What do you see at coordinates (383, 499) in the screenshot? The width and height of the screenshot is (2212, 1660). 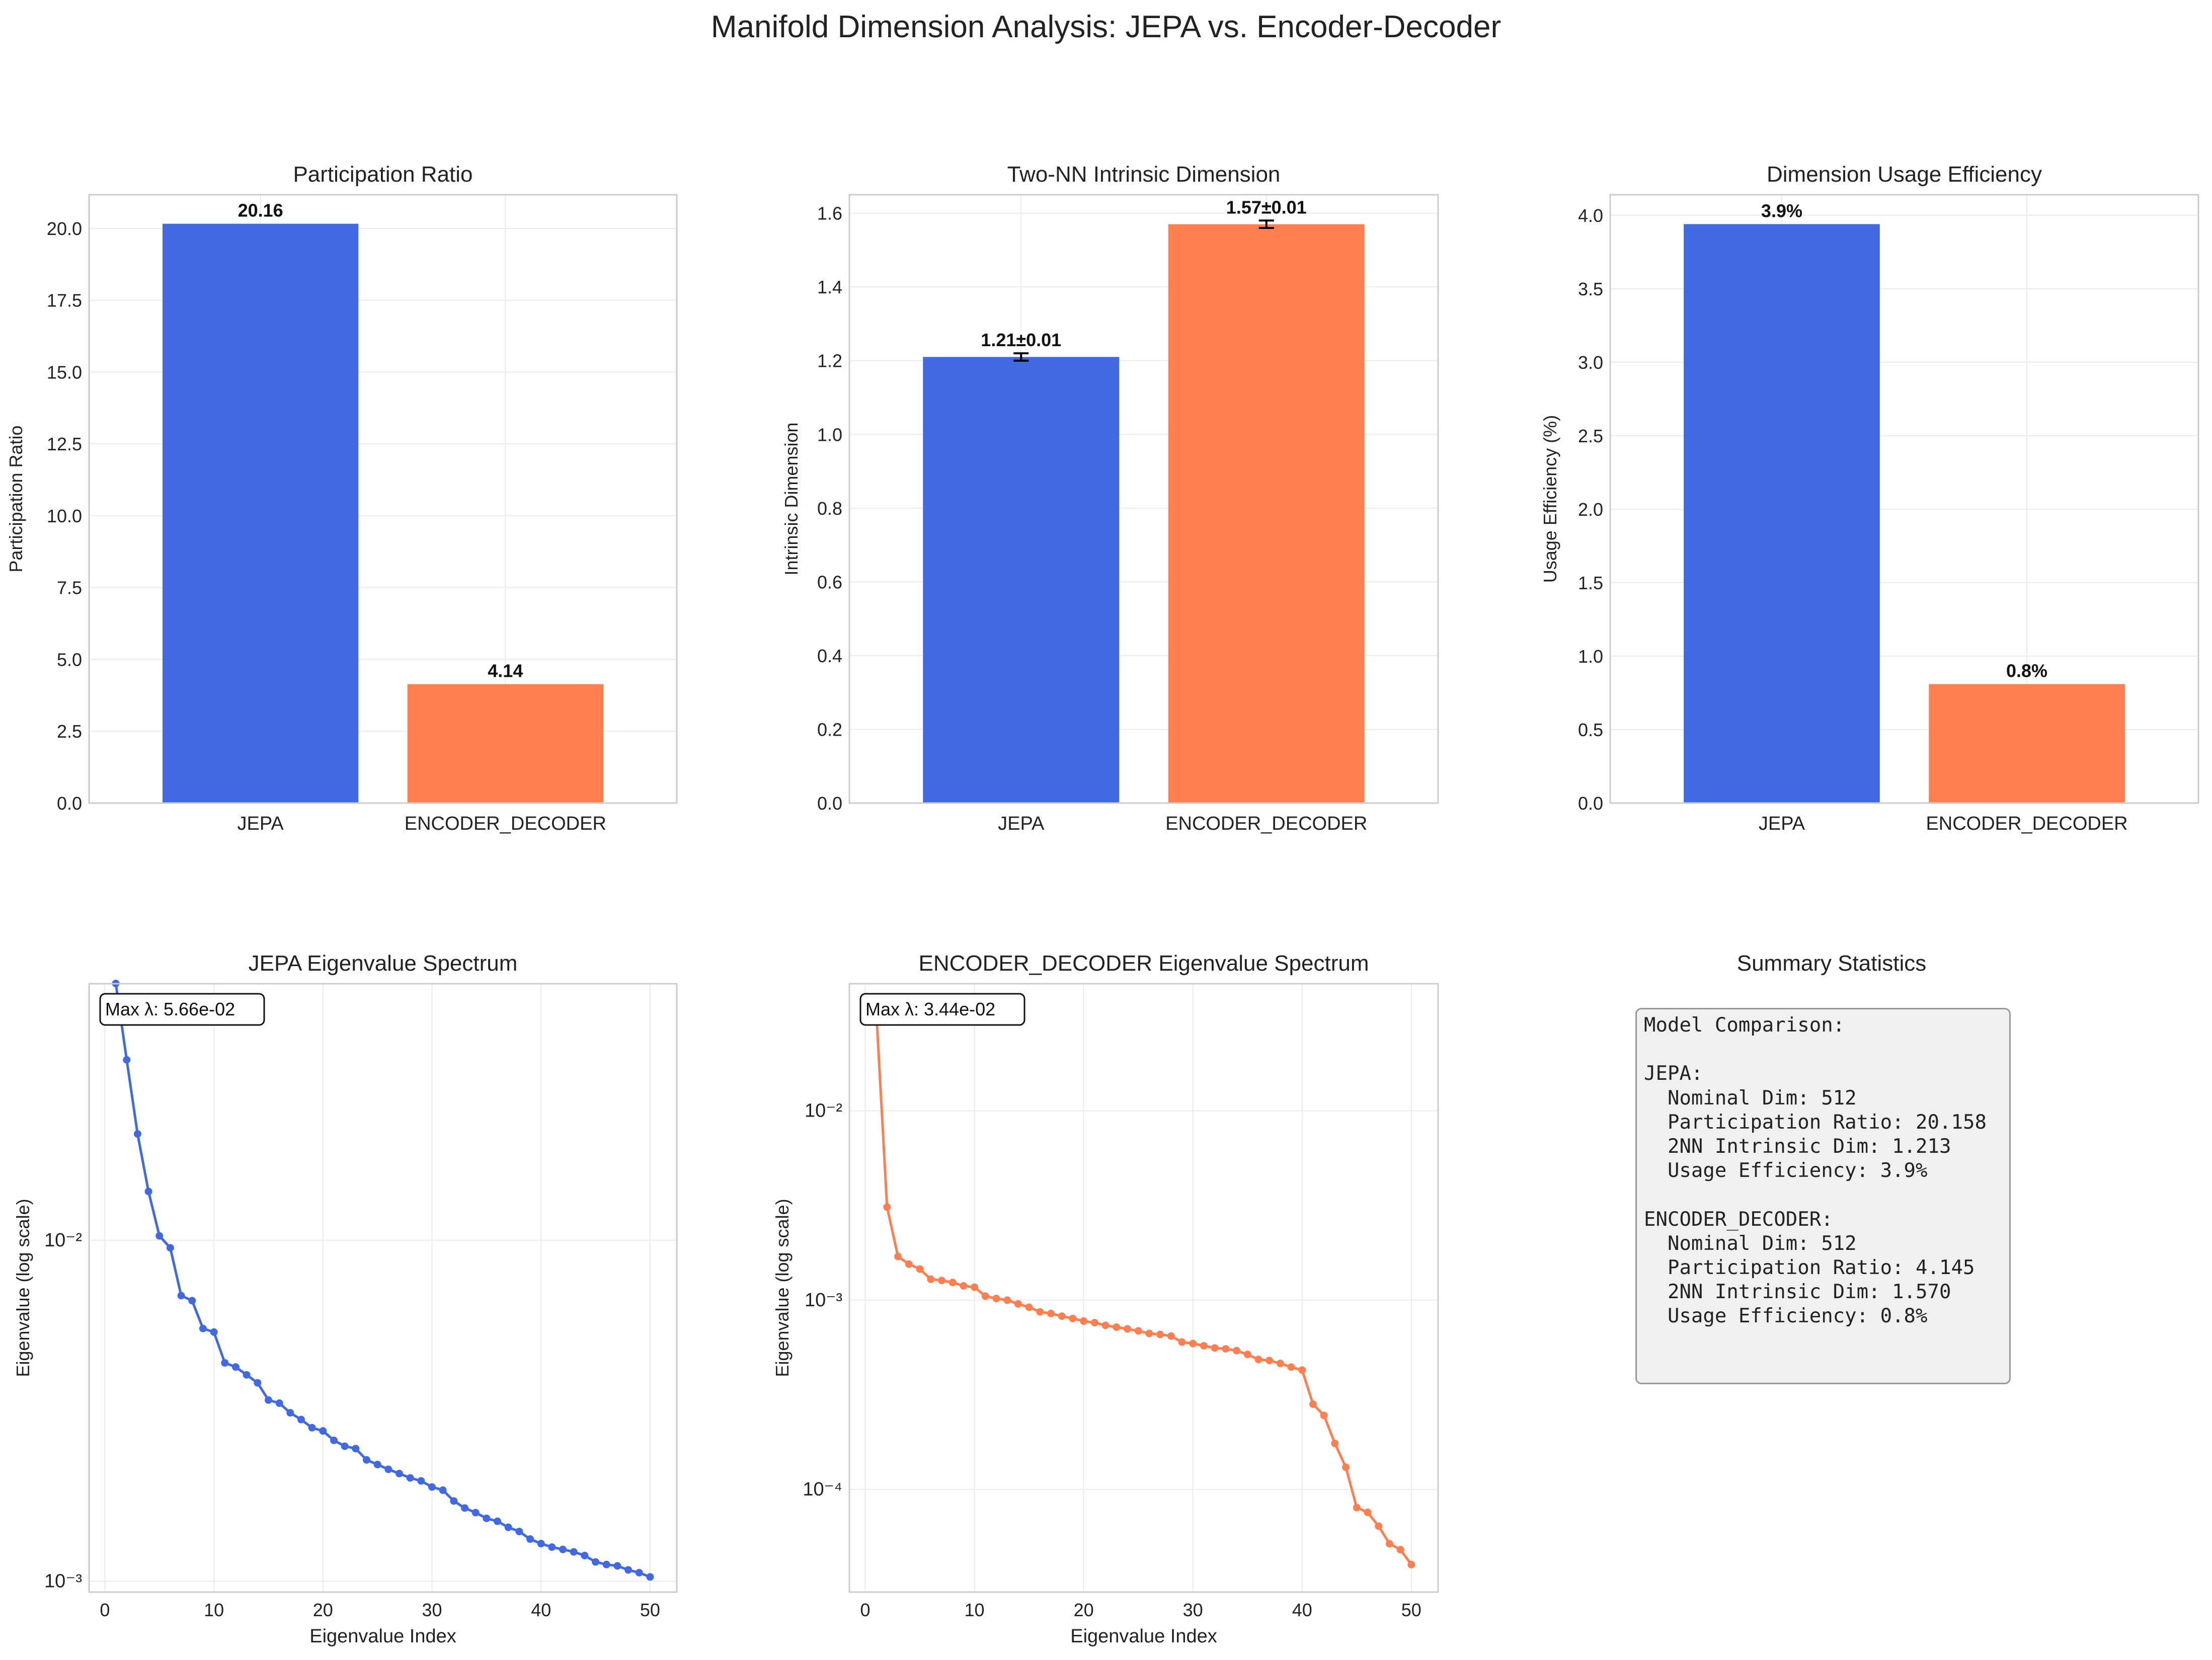 I see `participation-ratio-axes-border` at bounding box center [383, 499].